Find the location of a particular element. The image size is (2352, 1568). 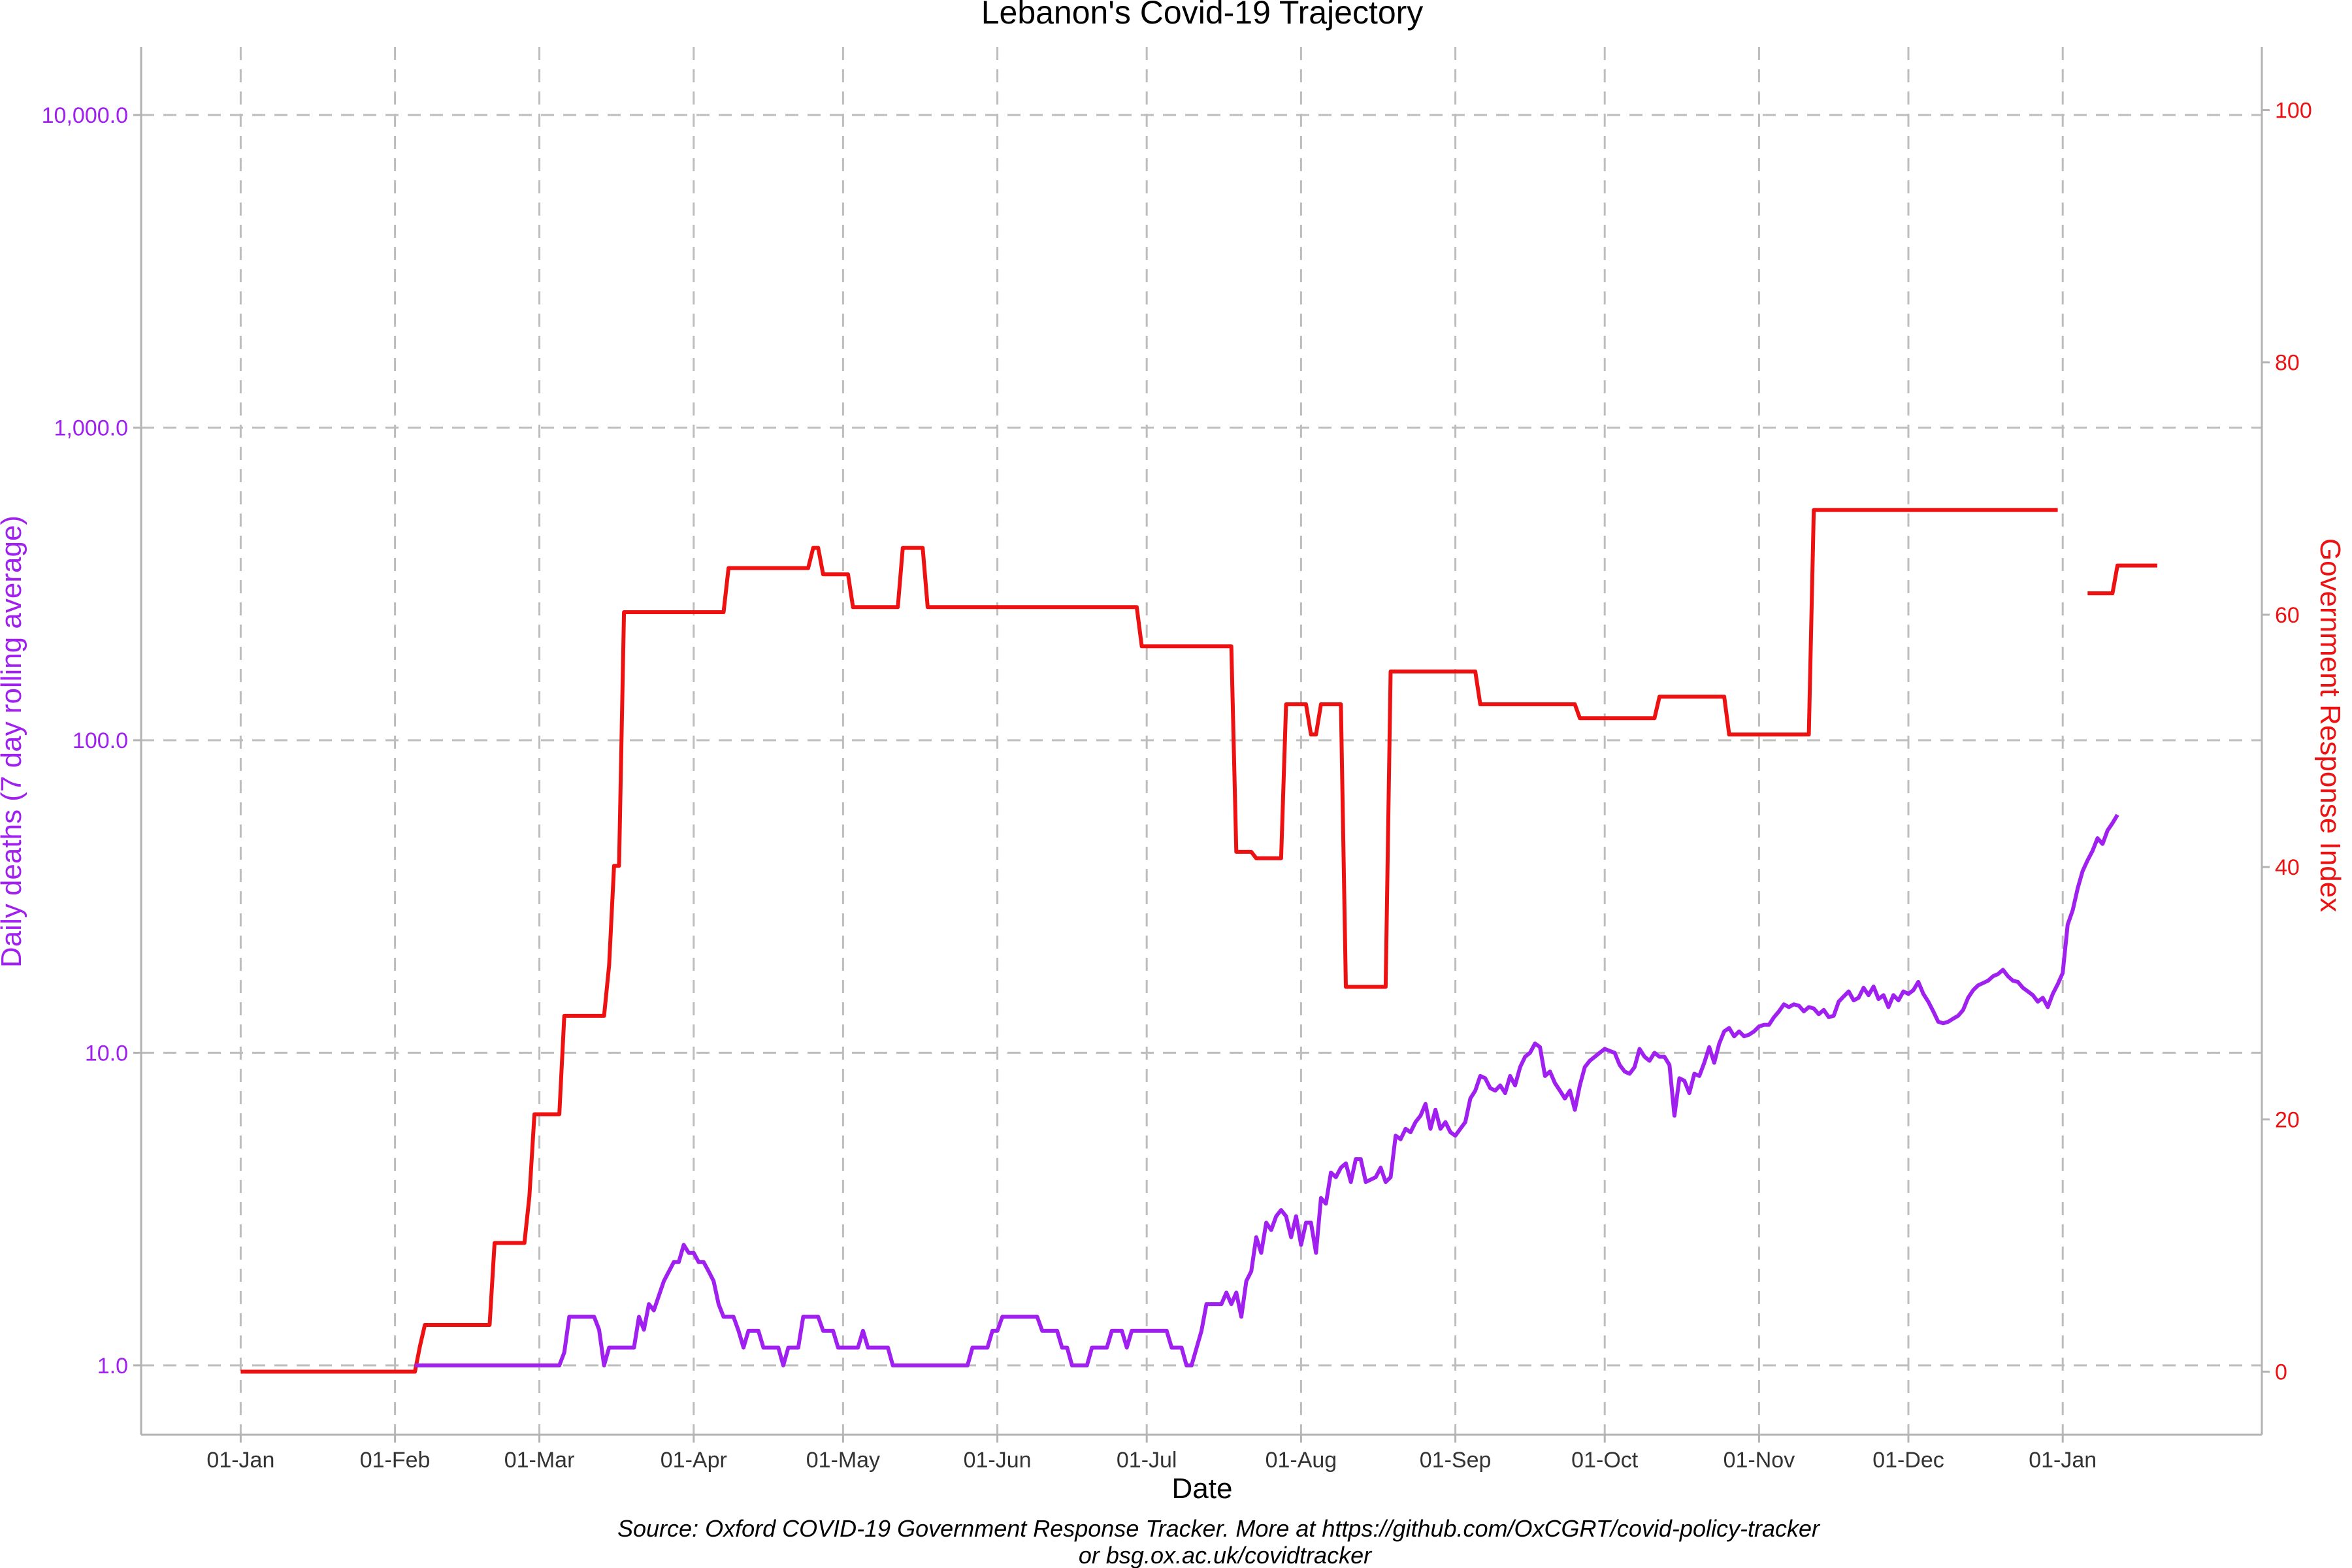

y-right-tick-label: 100 is located at coordinates (2293, 111).